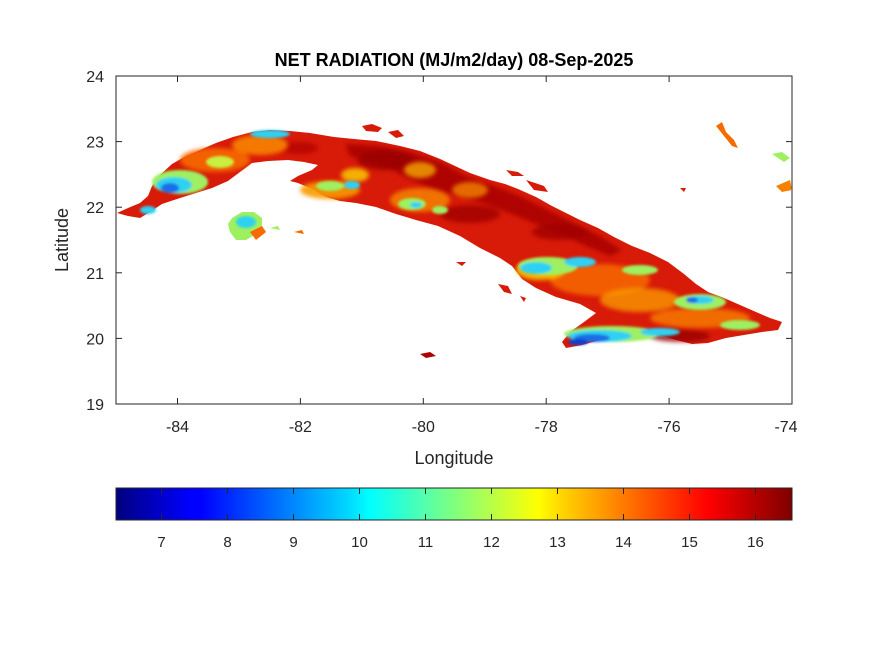 The width and height of the screenshot is (875, 656). Describe the element at coordinates (95, 339) in the screenshot. I see `y-tick-label: 20` at that location.